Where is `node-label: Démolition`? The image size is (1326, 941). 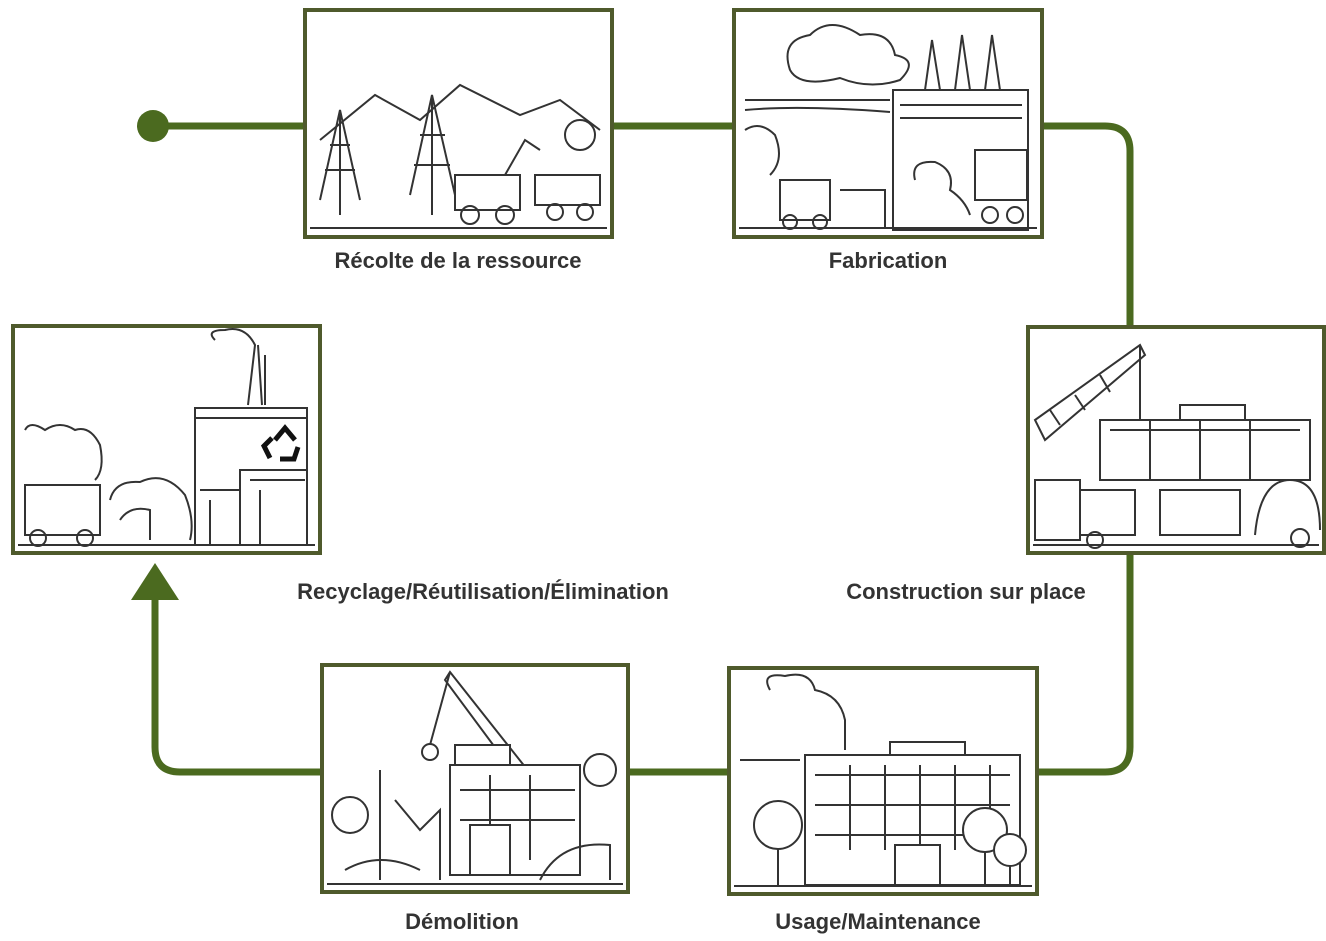
node-label: Démolition is located at coordinates (462, 921).